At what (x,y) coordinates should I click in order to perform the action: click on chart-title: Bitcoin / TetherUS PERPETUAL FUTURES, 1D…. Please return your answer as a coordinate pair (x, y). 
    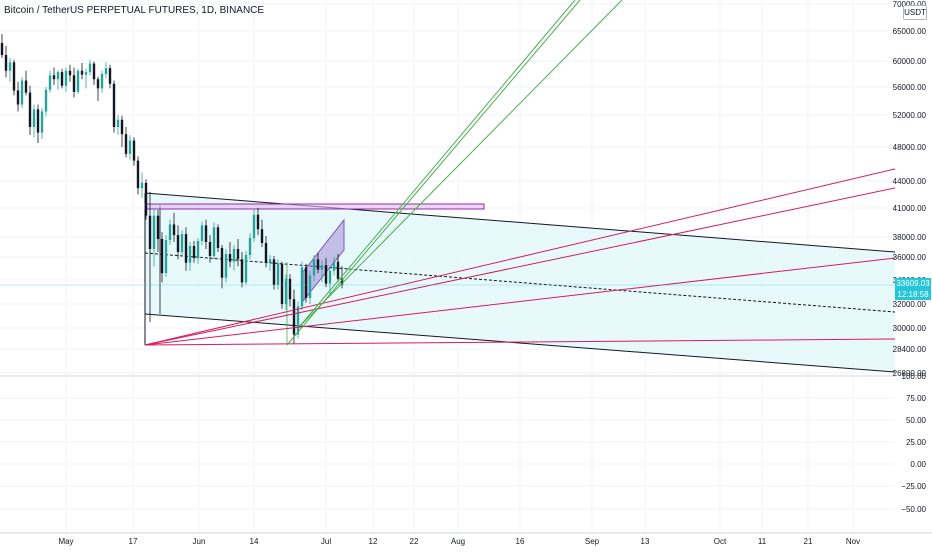
    Looking at the image, I should click on (134, 10).